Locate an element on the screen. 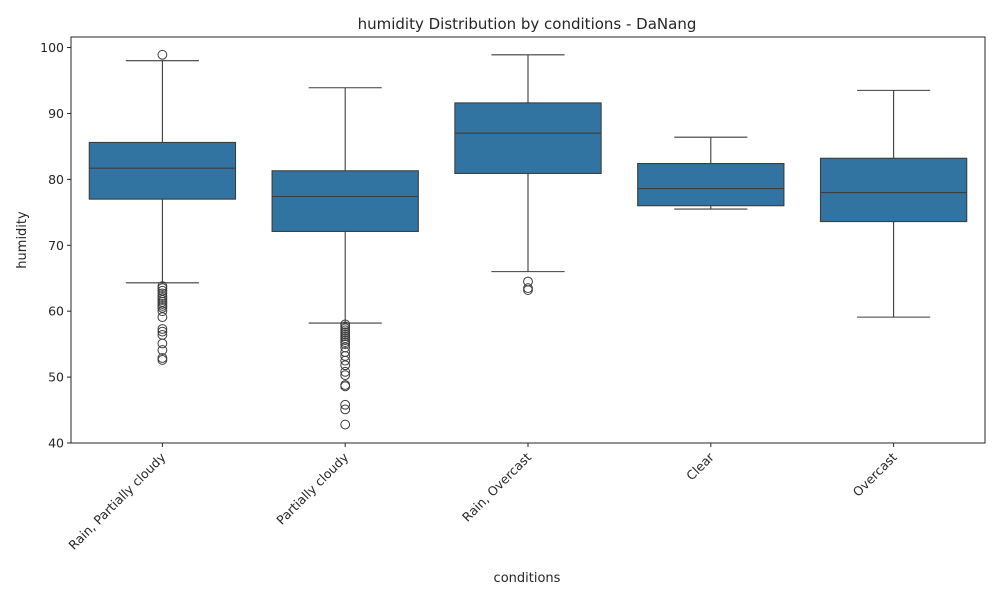 This screenshot has width=1000, height=600. y-axis-label: humidity is located at coordinates (22, 240).